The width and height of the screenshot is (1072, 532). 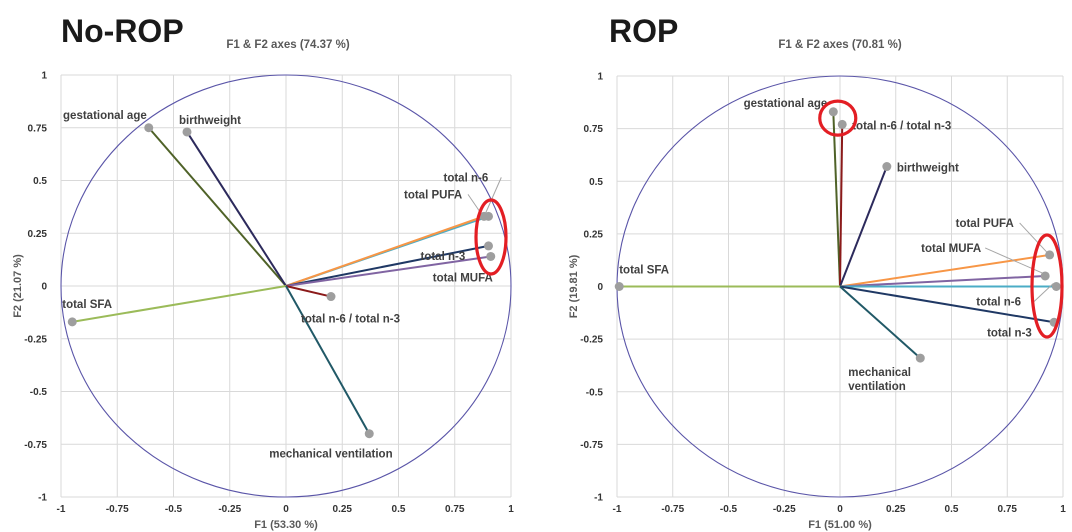 I want to click on panel-subtitle: F1 & F2 axes (70.81 %), so click(x=840, y=45).